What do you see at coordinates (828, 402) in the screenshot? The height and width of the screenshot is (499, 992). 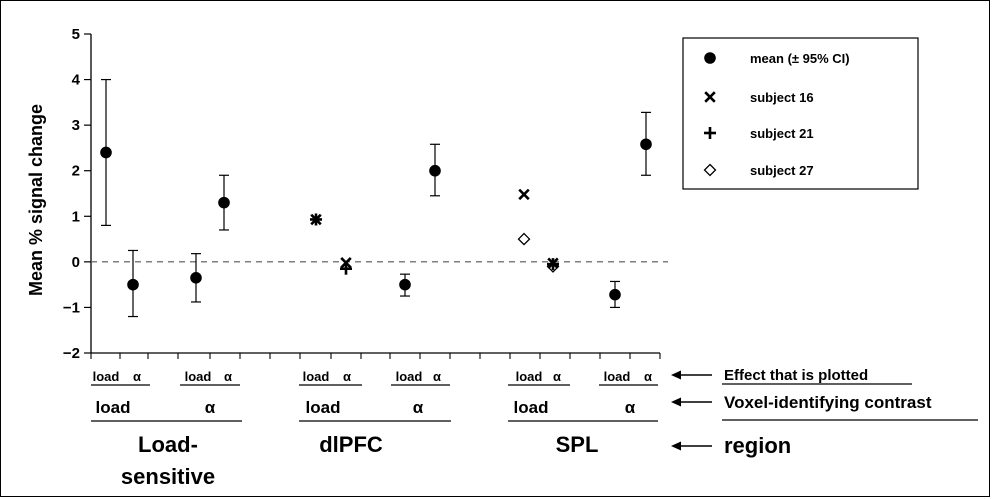 I see `contrast-row-label: Voxel-identifying contrast` at bounding box center [828, 402].